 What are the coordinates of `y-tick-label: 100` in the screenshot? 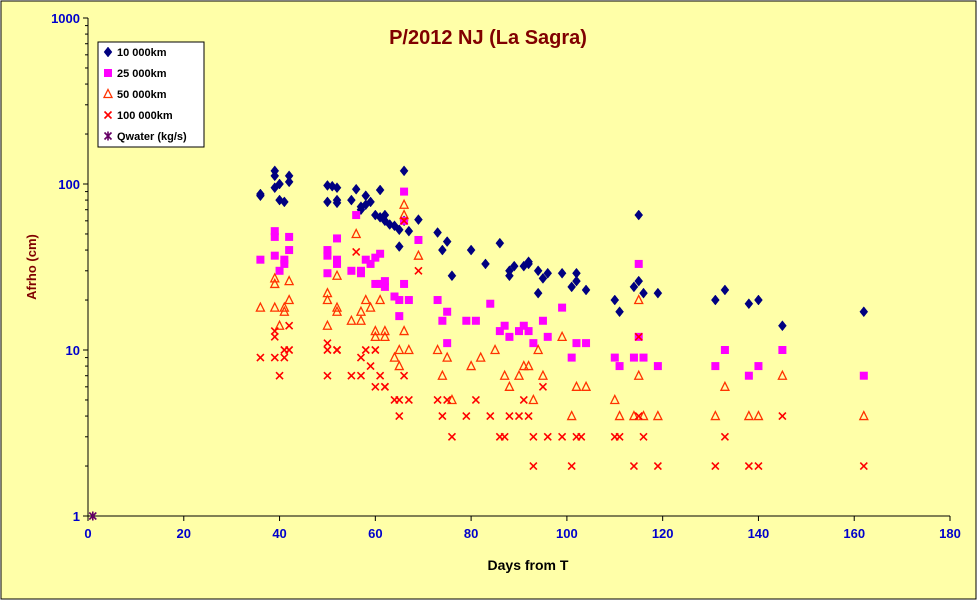 It's located at (69, 184).